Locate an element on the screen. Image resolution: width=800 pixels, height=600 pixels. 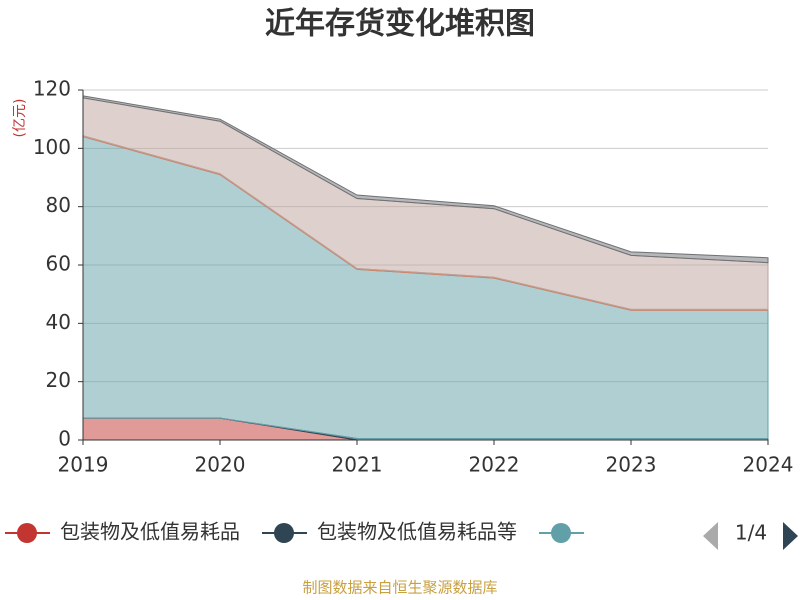
y-tick-label: 60 is located at coordinates (58, 264).